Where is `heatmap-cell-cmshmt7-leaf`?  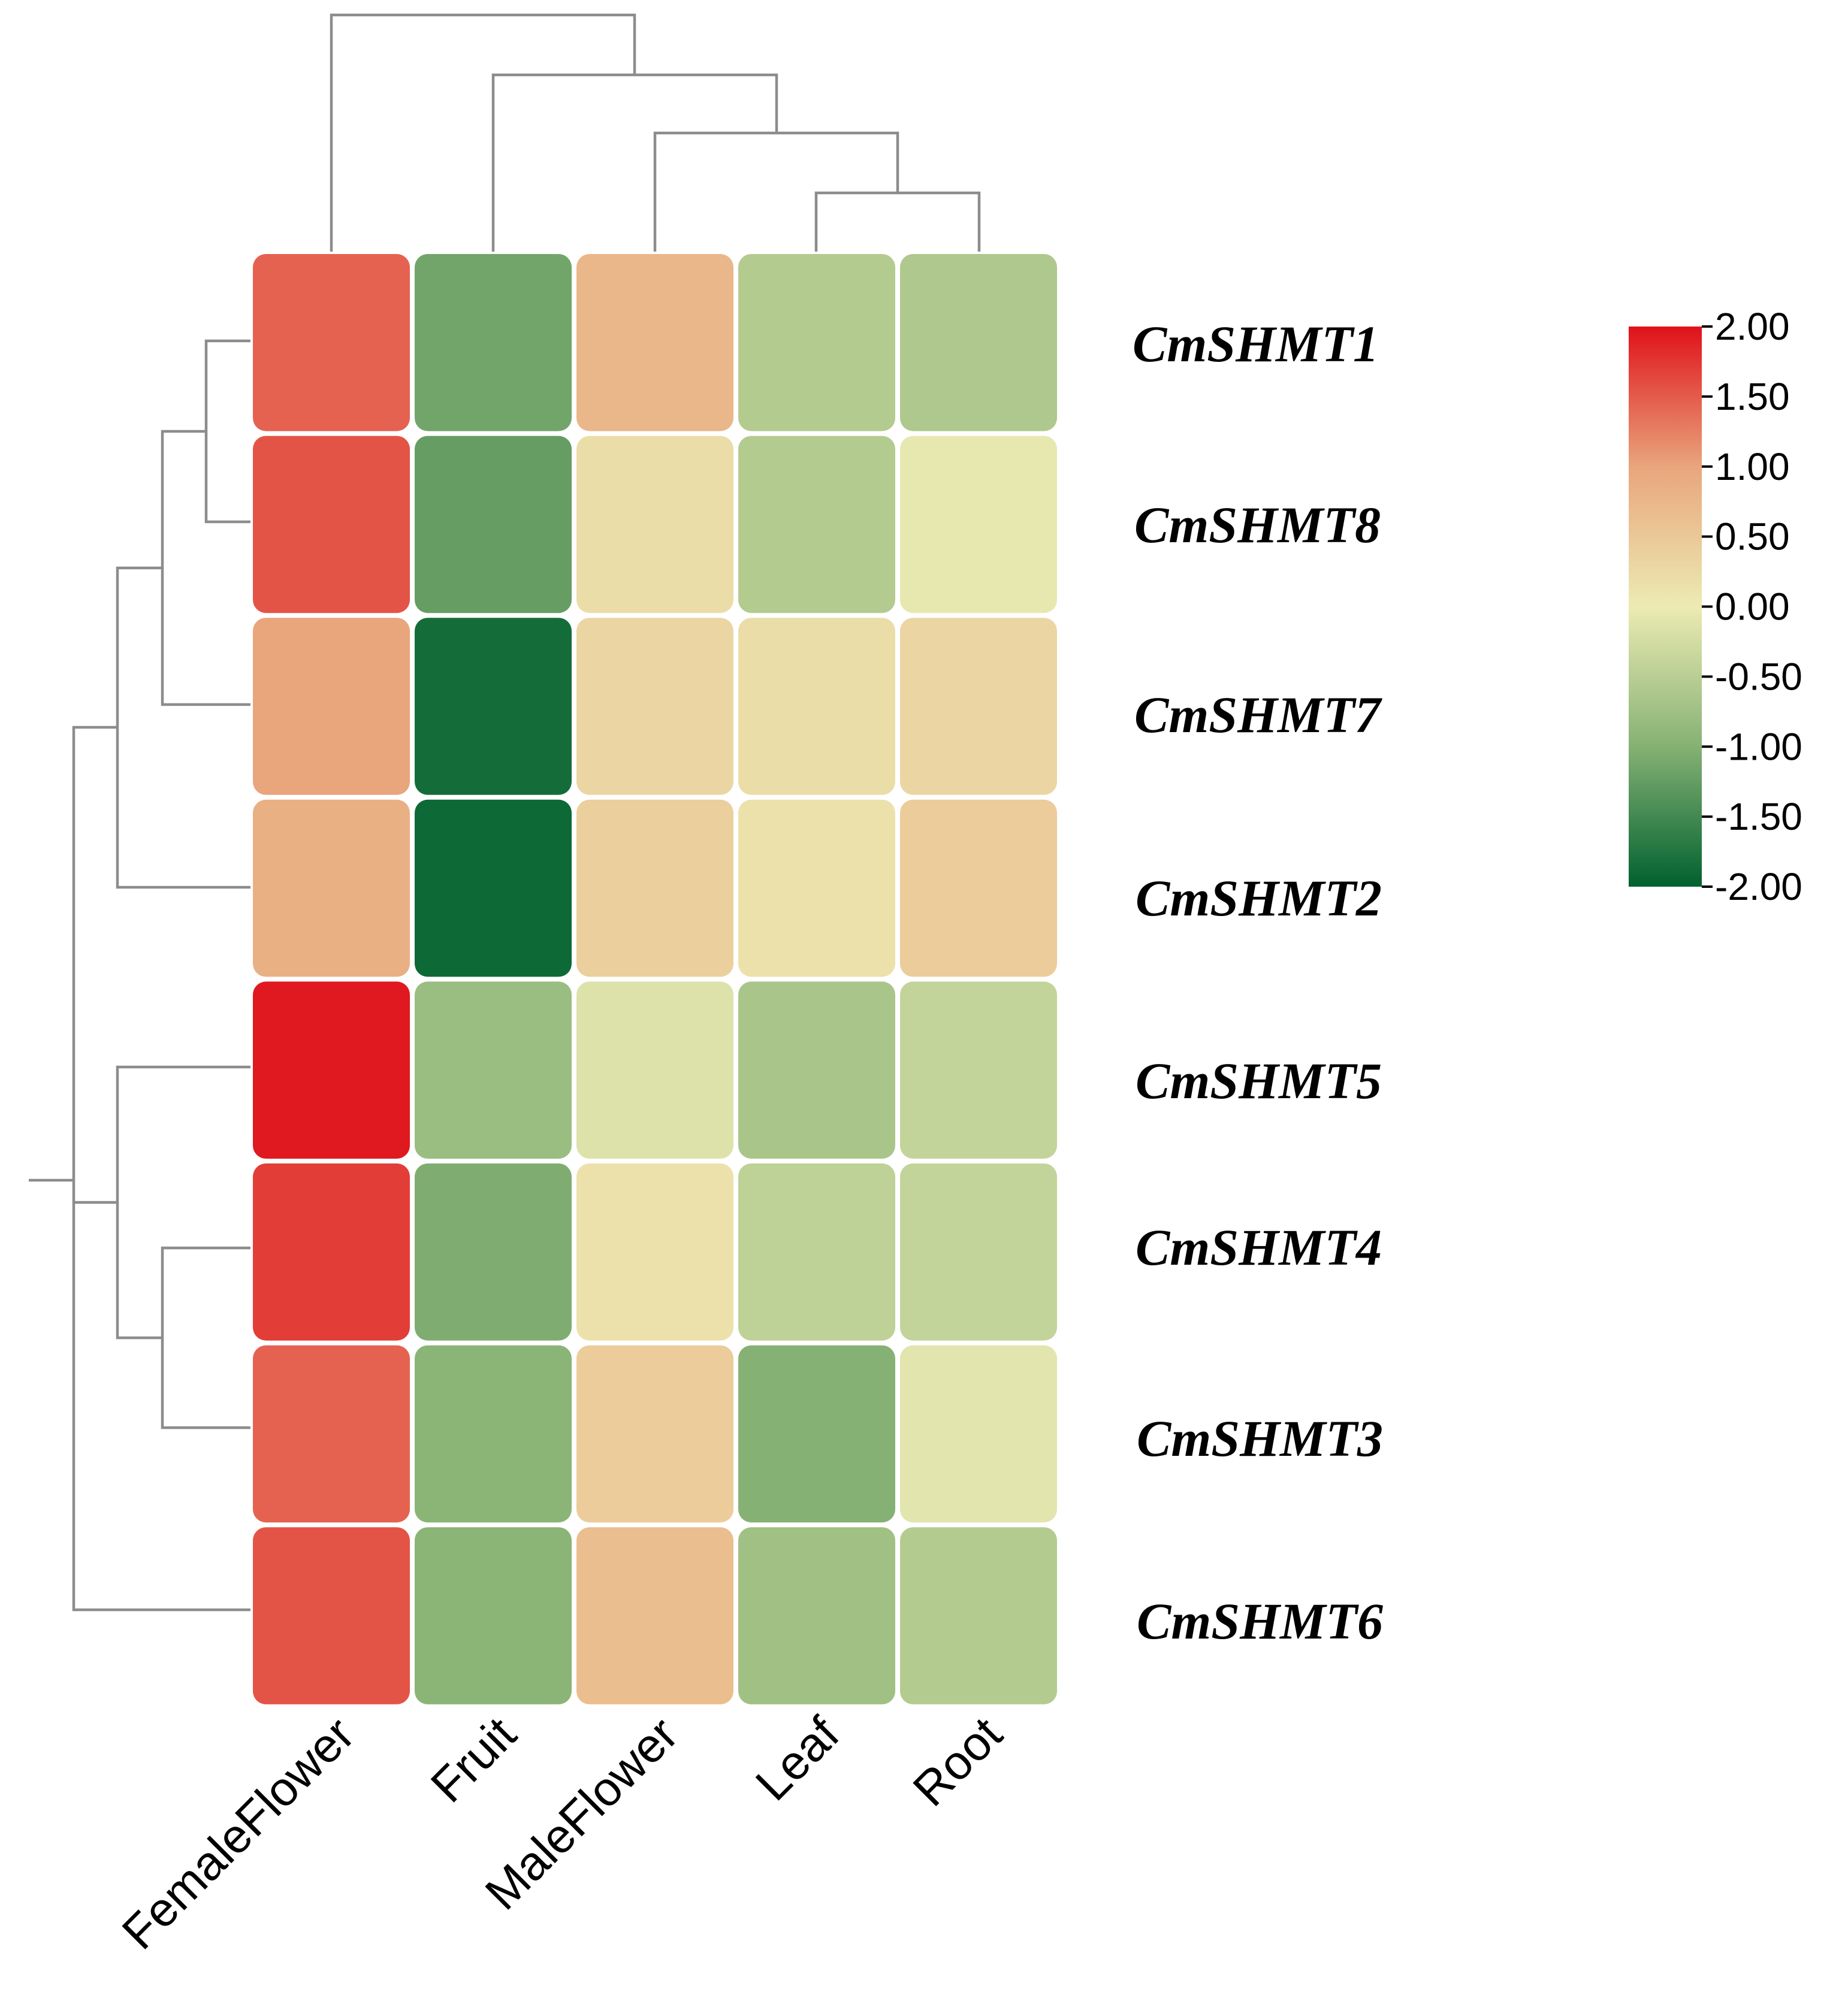
heatmap-cell-cmshmt7-leaf is located at coordinates (816, 706).